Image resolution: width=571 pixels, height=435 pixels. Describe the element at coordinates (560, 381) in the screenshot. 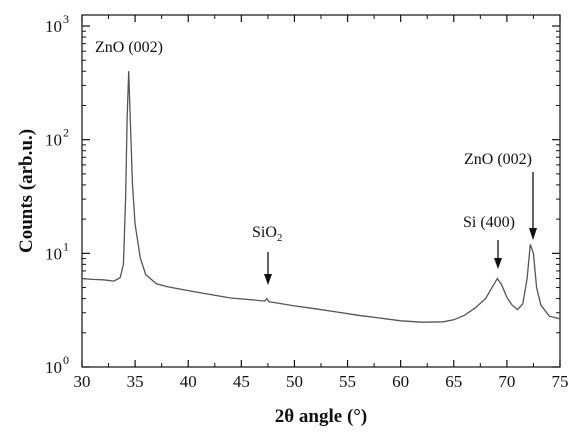

I see `x-tick-label: 75` at that location.